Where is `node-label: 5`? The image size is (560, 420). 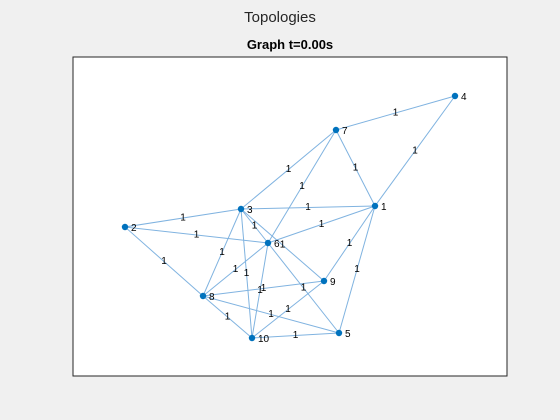
node-label: 5 is located at coordinates (348, 334).